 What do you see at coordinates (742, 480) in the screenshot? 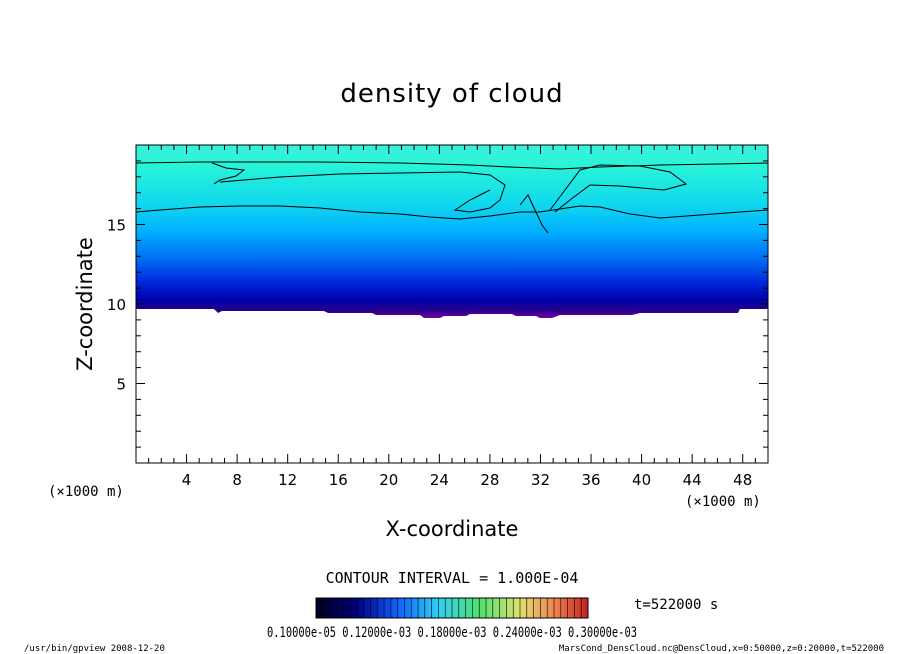
I see `x-tick-label: 48` at bounding box center [742, 480].